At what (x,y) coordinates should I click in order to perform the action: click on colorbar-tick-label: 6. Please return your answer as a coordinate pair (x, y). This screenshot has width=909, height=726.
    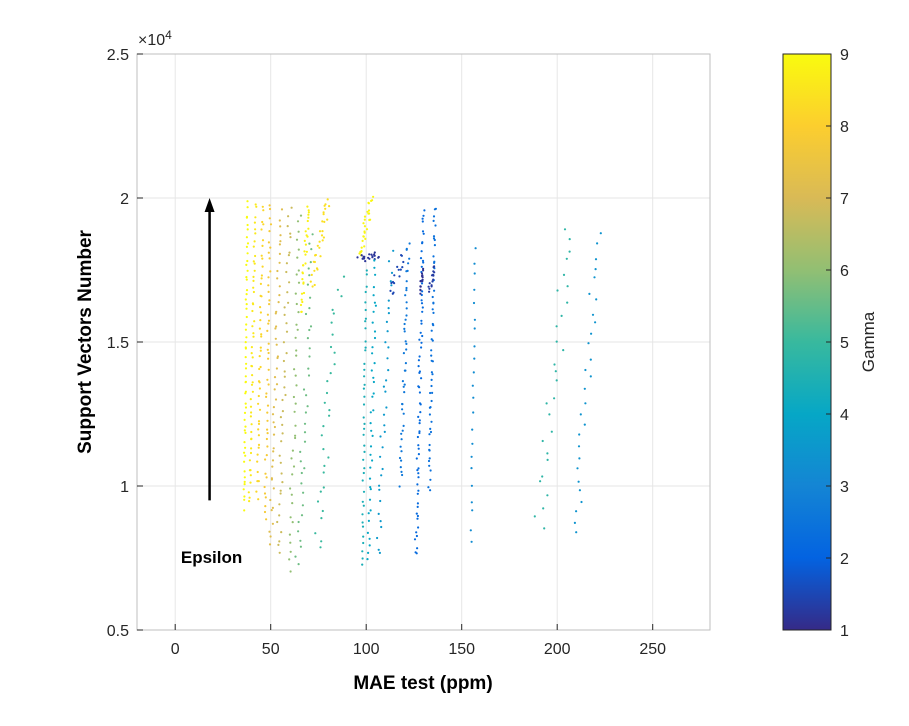
    Looking at the image, I should click on (844, 271).